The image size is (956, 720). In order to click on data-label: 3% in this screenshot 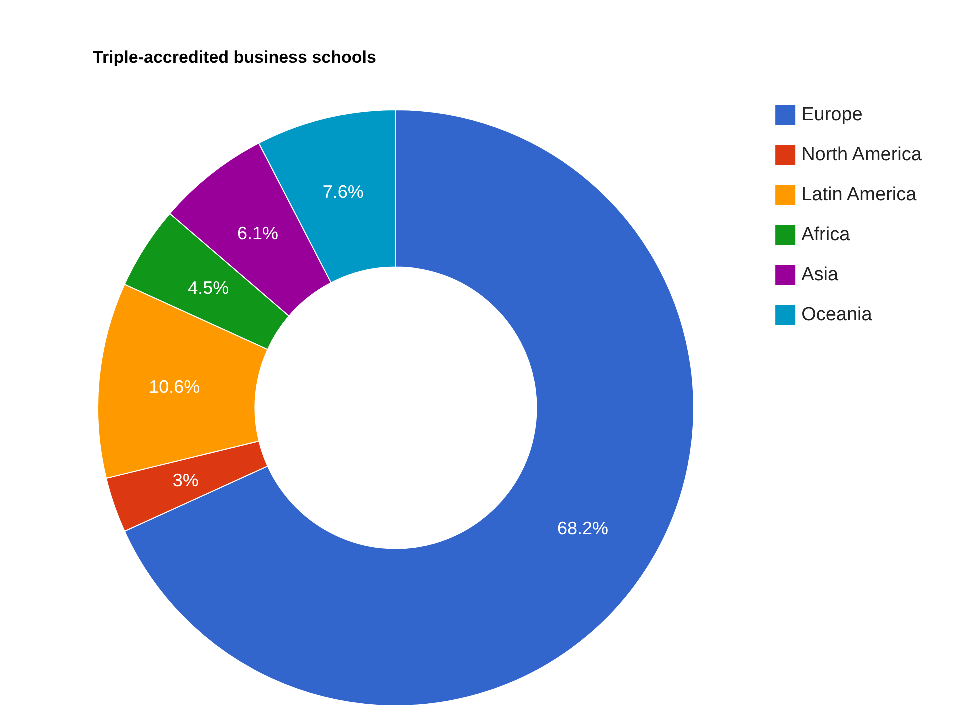, I will do `click(185, 480)`.